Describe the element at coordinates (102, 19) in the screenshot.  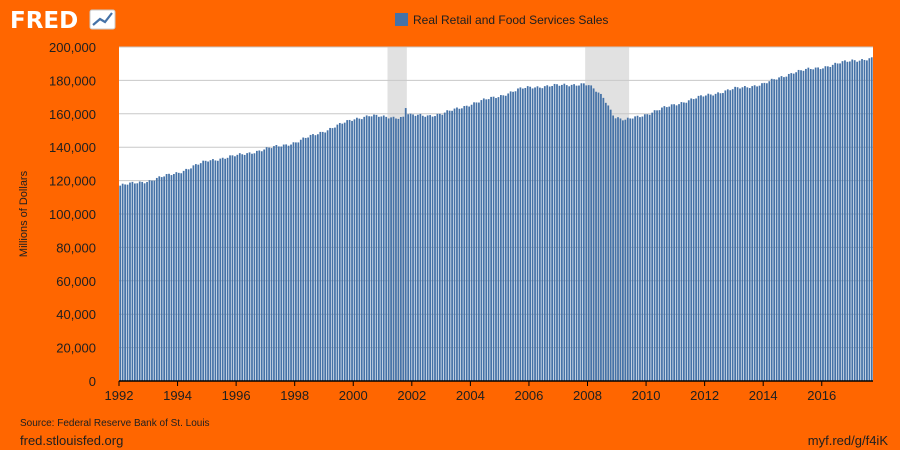
I see `trend-chart-icon` at that location.